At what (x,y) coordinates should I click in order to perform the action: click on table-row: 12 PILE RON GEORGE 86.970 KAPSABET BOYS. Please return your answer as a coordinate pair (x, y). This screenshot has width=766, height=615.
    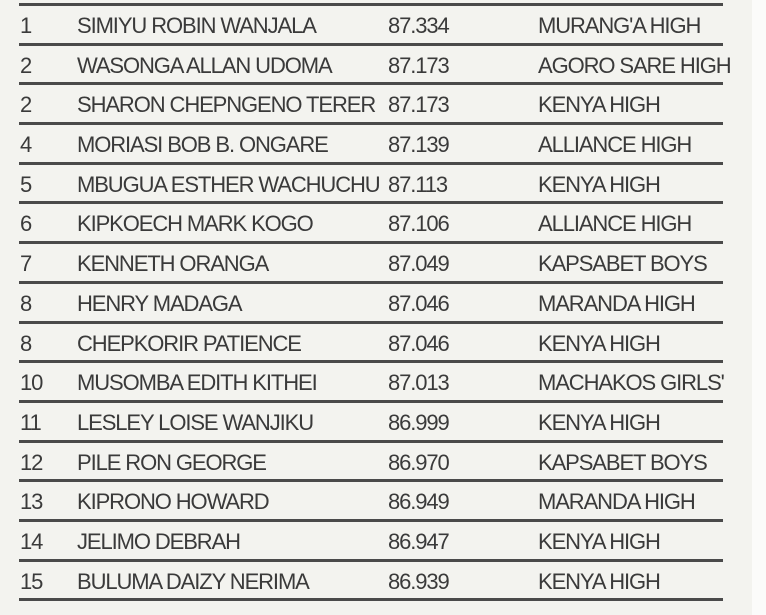
    Looking at the image, I should click on (371, 461).